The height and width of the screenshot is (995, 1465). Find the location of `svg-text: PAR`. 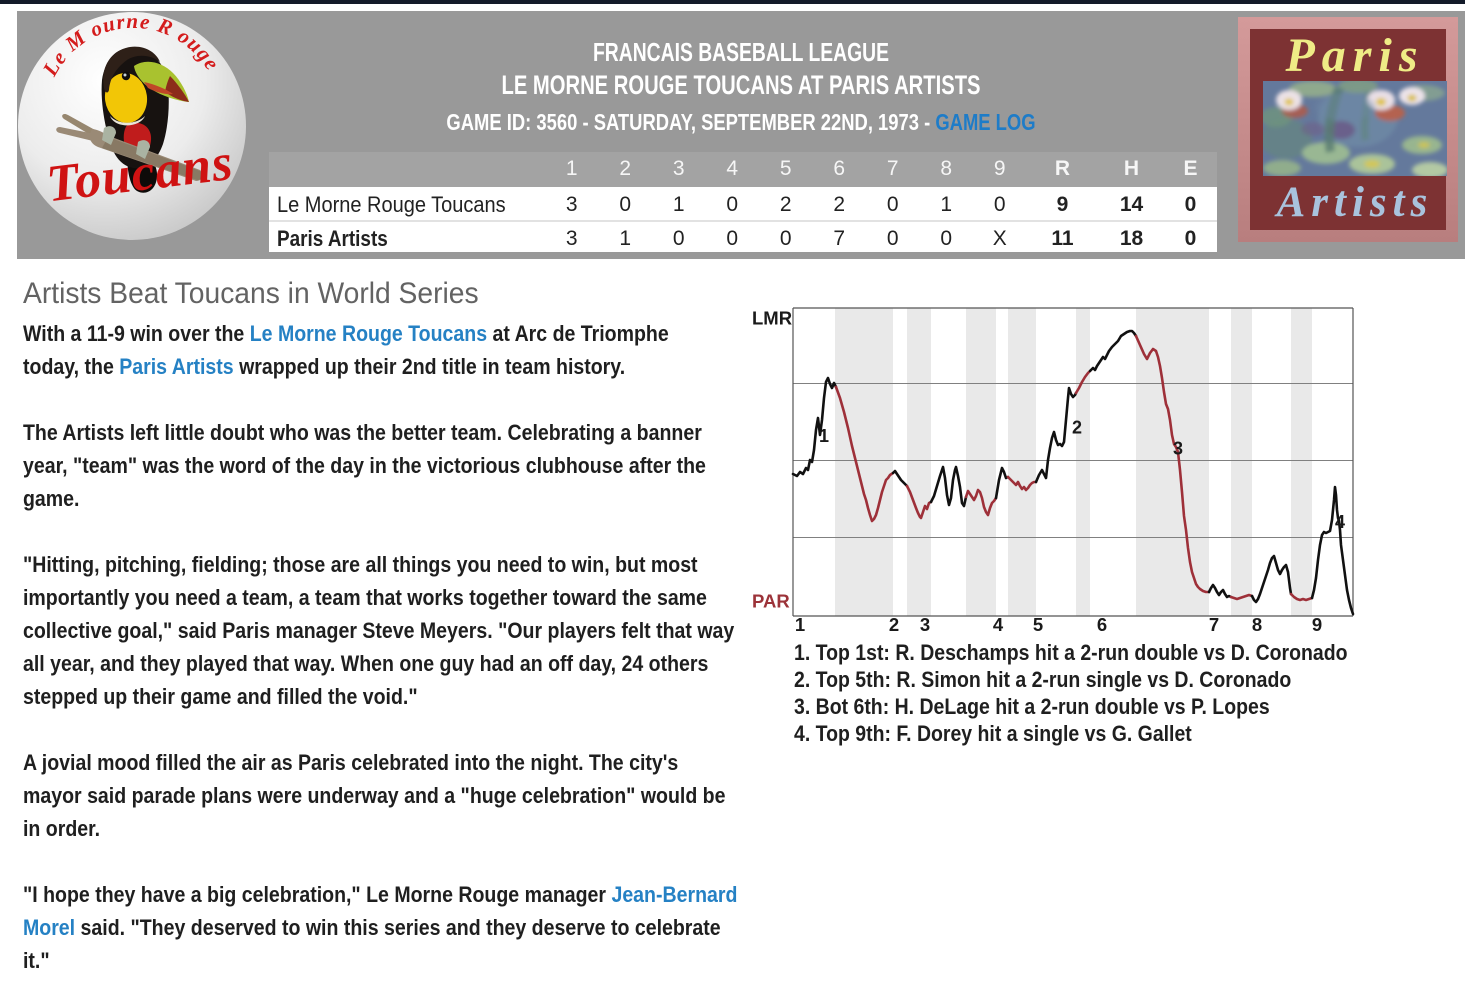

svg-text: PAR is located at coordinates (771, 601).